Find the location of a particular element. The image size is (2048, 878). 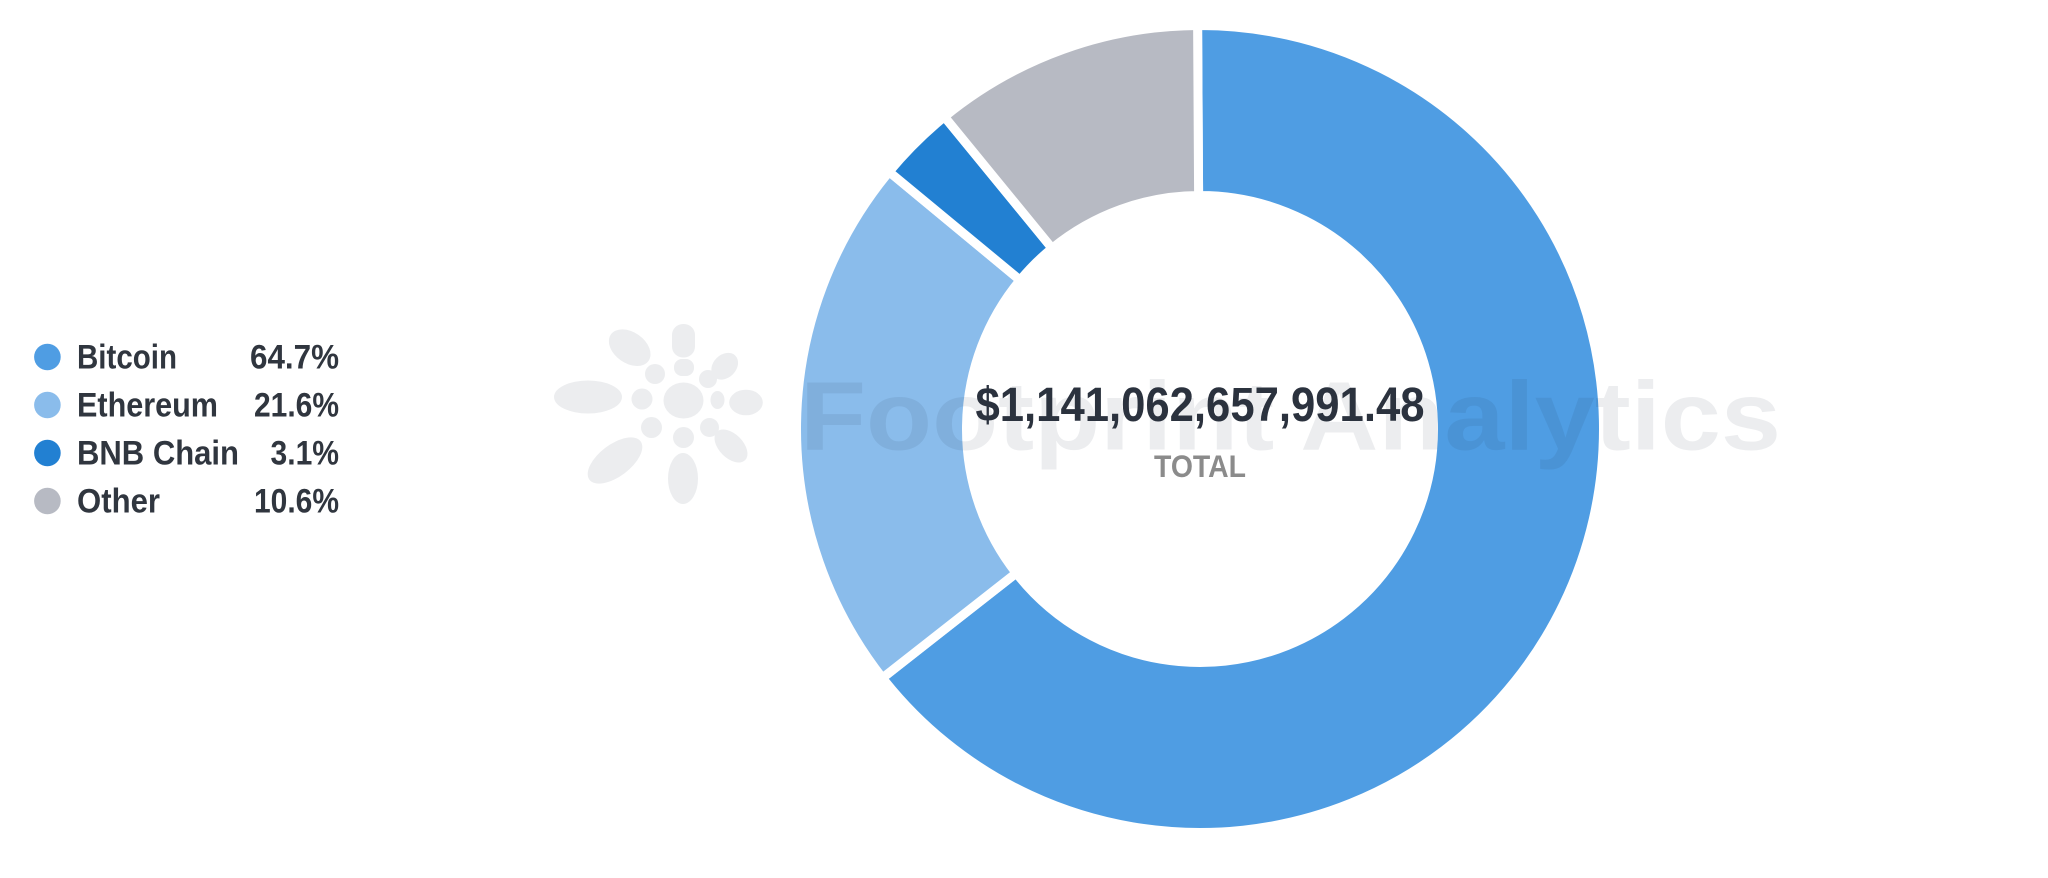

svg-text: Ethereum is located at coordinates (147, 406).